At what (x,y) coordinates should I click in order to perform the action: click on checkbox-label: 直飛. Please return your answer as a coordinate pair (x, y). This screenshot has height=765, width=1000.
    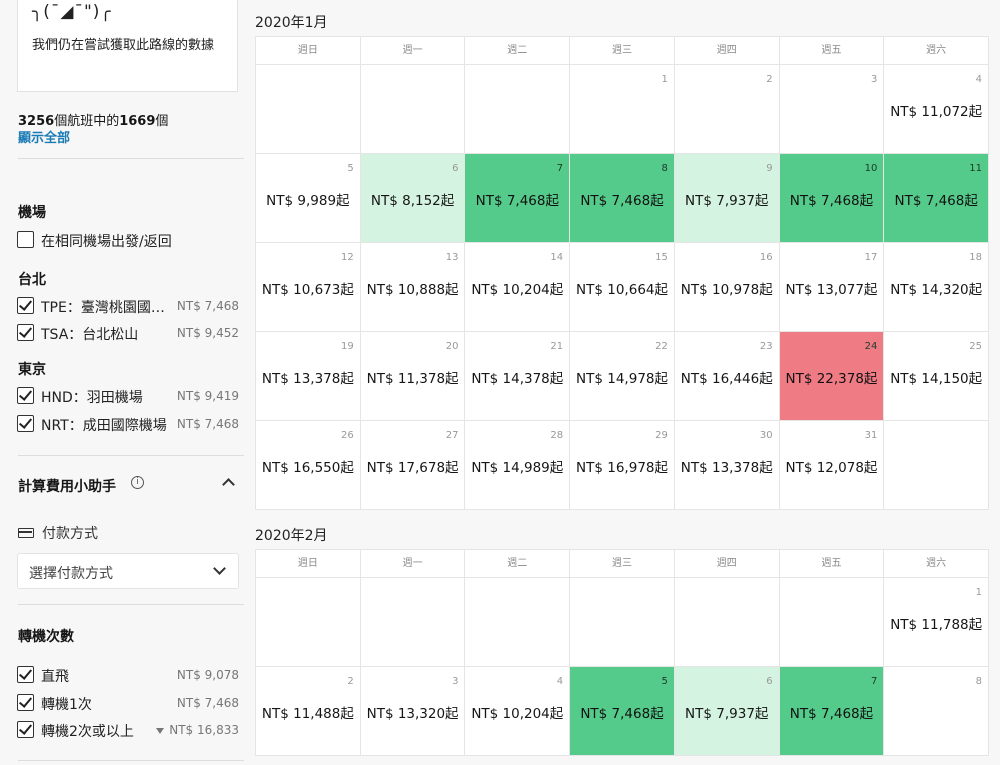
    Looking at the image, I should click on (55, 677).